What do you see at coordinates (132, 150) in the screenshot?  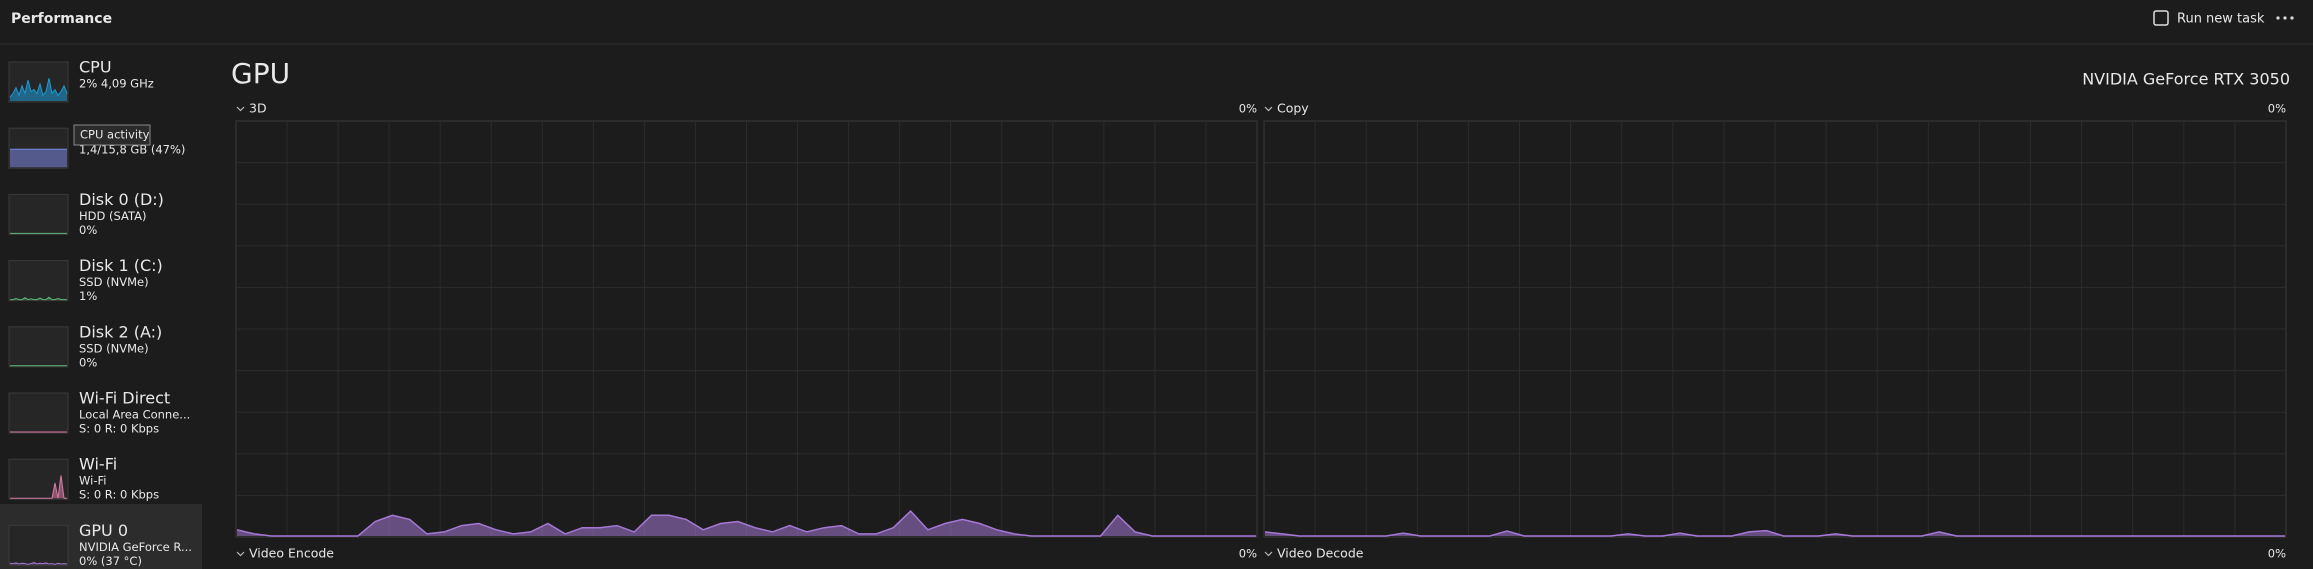 I see `item-detail: 1,4/15,8 GB (47%)` at bounding box center [132, 150].